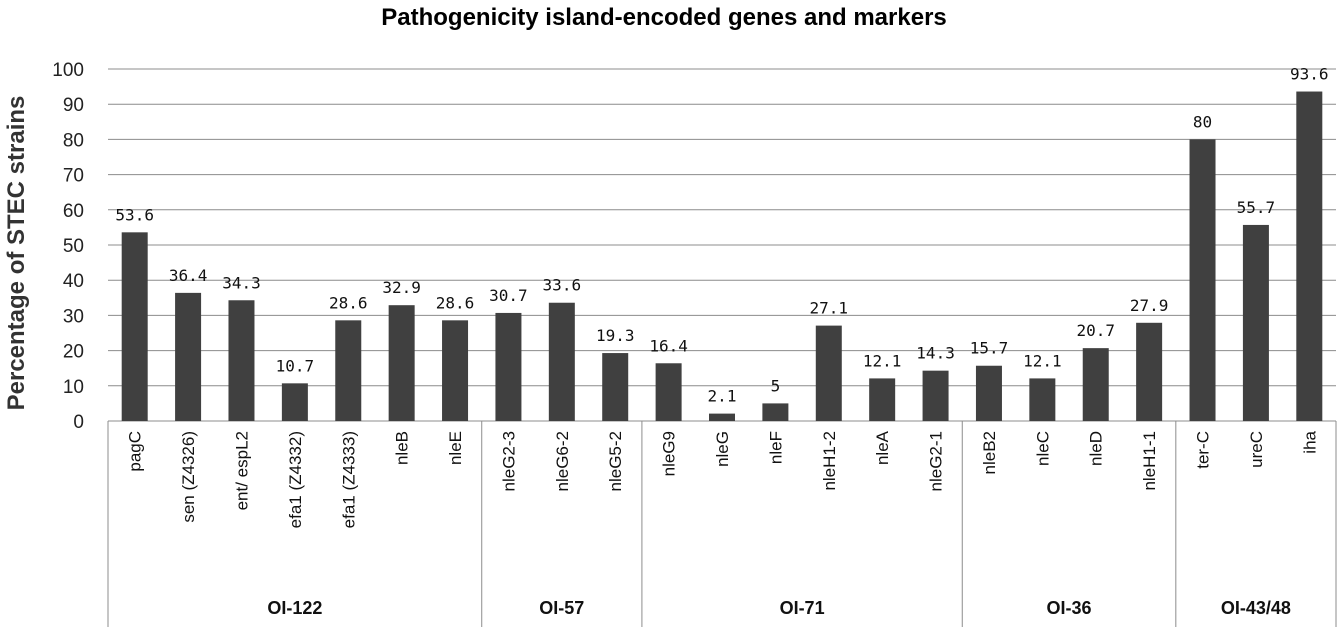  Describe the element at coordinates (1149, 461) in the screenshot. I see `x-category-label: nleH1-1` at that location.